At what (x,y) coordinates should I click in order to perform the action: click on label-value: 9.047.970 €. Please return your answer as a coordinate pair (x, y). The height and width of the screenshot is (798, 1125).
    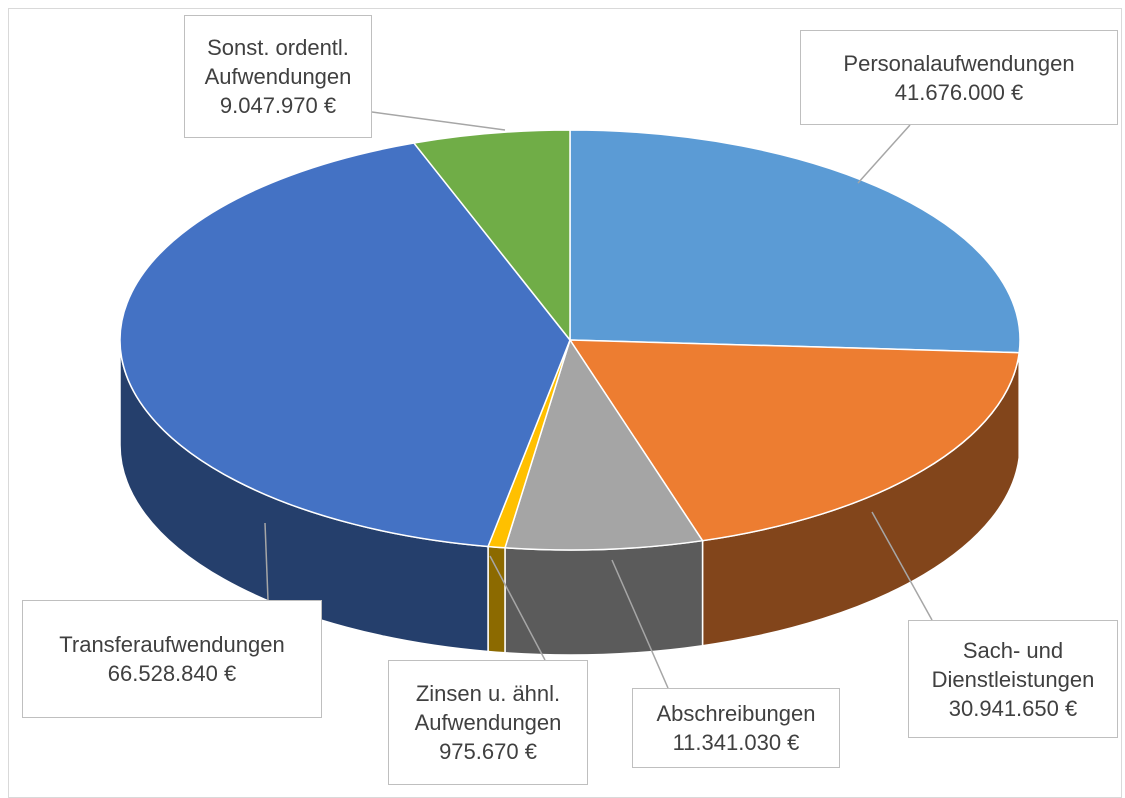
    Looking at the image, I should click on (278, 105).